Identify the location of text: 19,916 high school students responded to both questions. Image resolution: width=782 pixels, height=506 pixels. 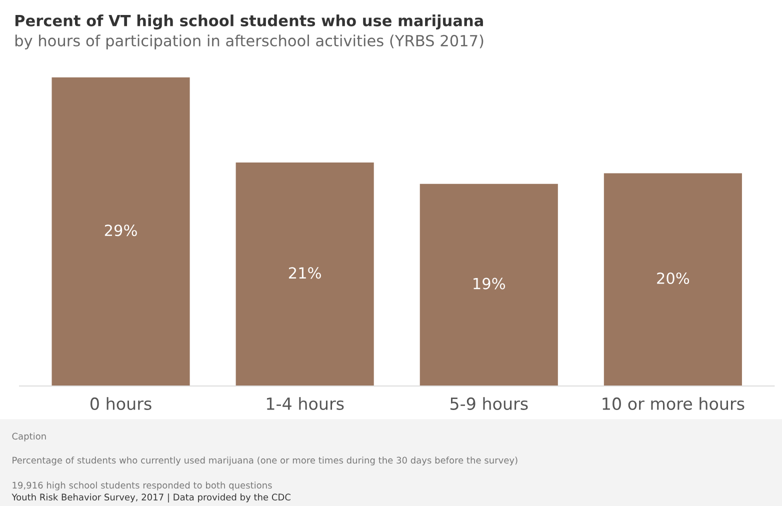
(142, 486).